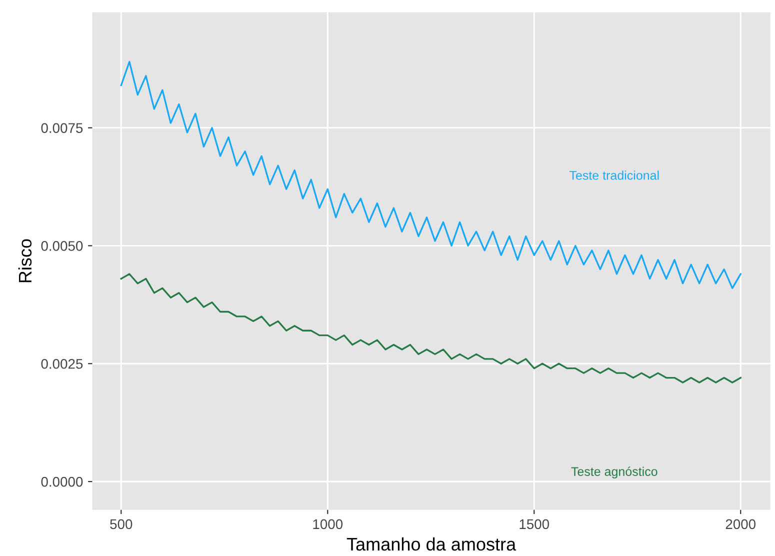 The width and height of the screenshot is (775, 556). What do you see at coordinates (614, 175) in the screenshot?
I see `text: Teste tradicional` at bounding box center [614, 175].